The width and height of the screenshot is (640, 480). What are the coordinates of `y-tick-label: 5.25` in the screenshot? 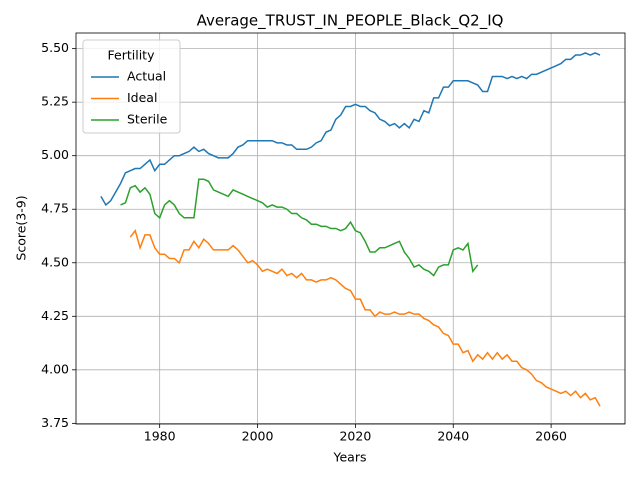 It's located at (55, 101).